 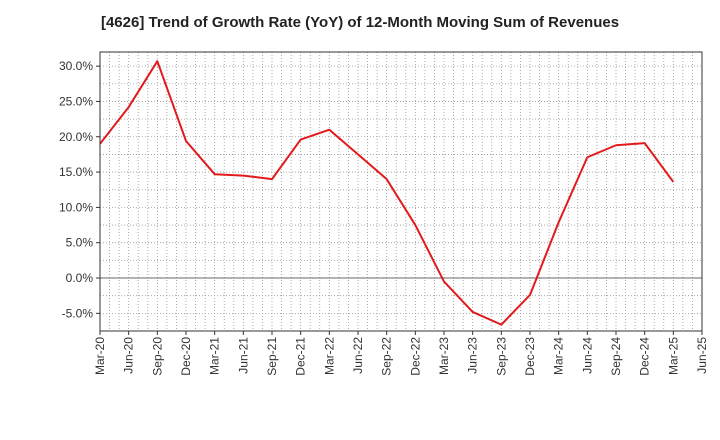 What do you see at coordinates (79, 189) in the screenshot?
I see `y-axis-tick-labels: 30.0% 25.0% 20.0% 15.0% 10.0% 5.0% 0.0% -5.0%` at bounding box center [79, 189].